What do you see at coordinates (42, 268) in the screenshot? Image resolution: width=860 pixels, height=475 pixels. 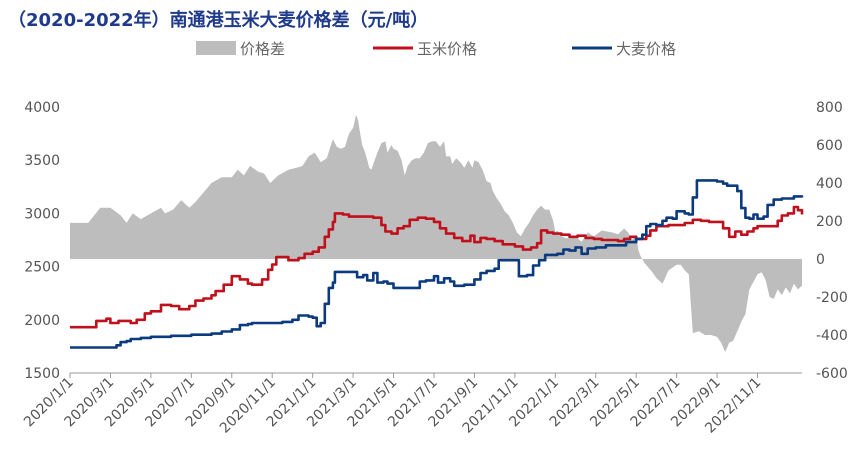 I see `left-tick-label: 2500` at bounding box center [42, 268].